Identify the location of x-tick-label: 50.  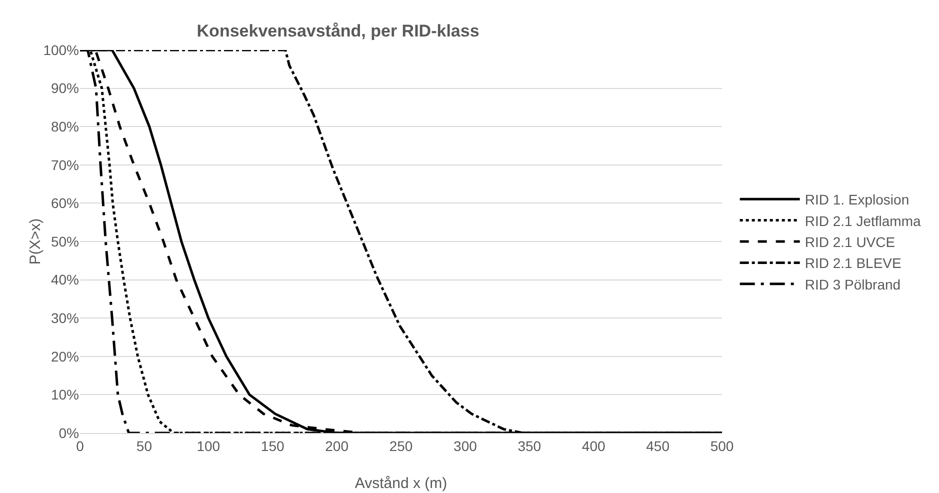
(144, 446).